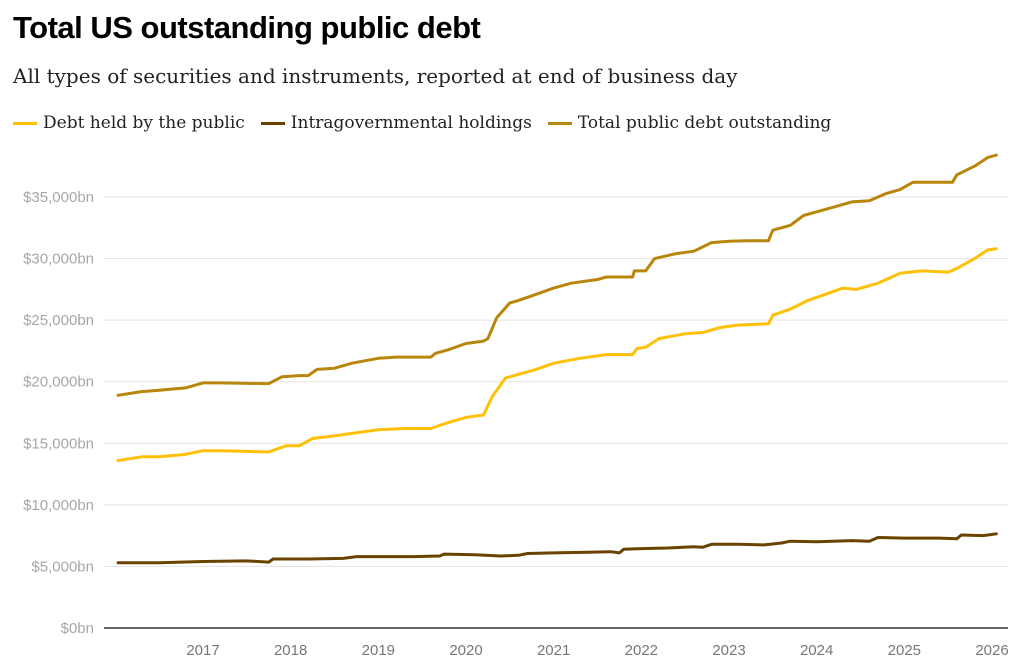 This screenshot has width=1024, height=671. What do you see at coordinates (58, 443) in the screenshot?
I see `y-tick-label: $15,000bn` at bounding box center [58, 443].